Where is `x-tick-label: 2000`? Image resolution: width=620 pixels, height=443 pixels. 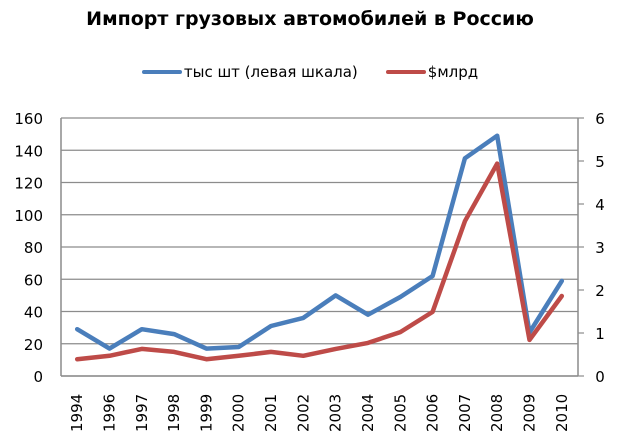 x-tick-label: 2000 is located at coordinates (239, 413).